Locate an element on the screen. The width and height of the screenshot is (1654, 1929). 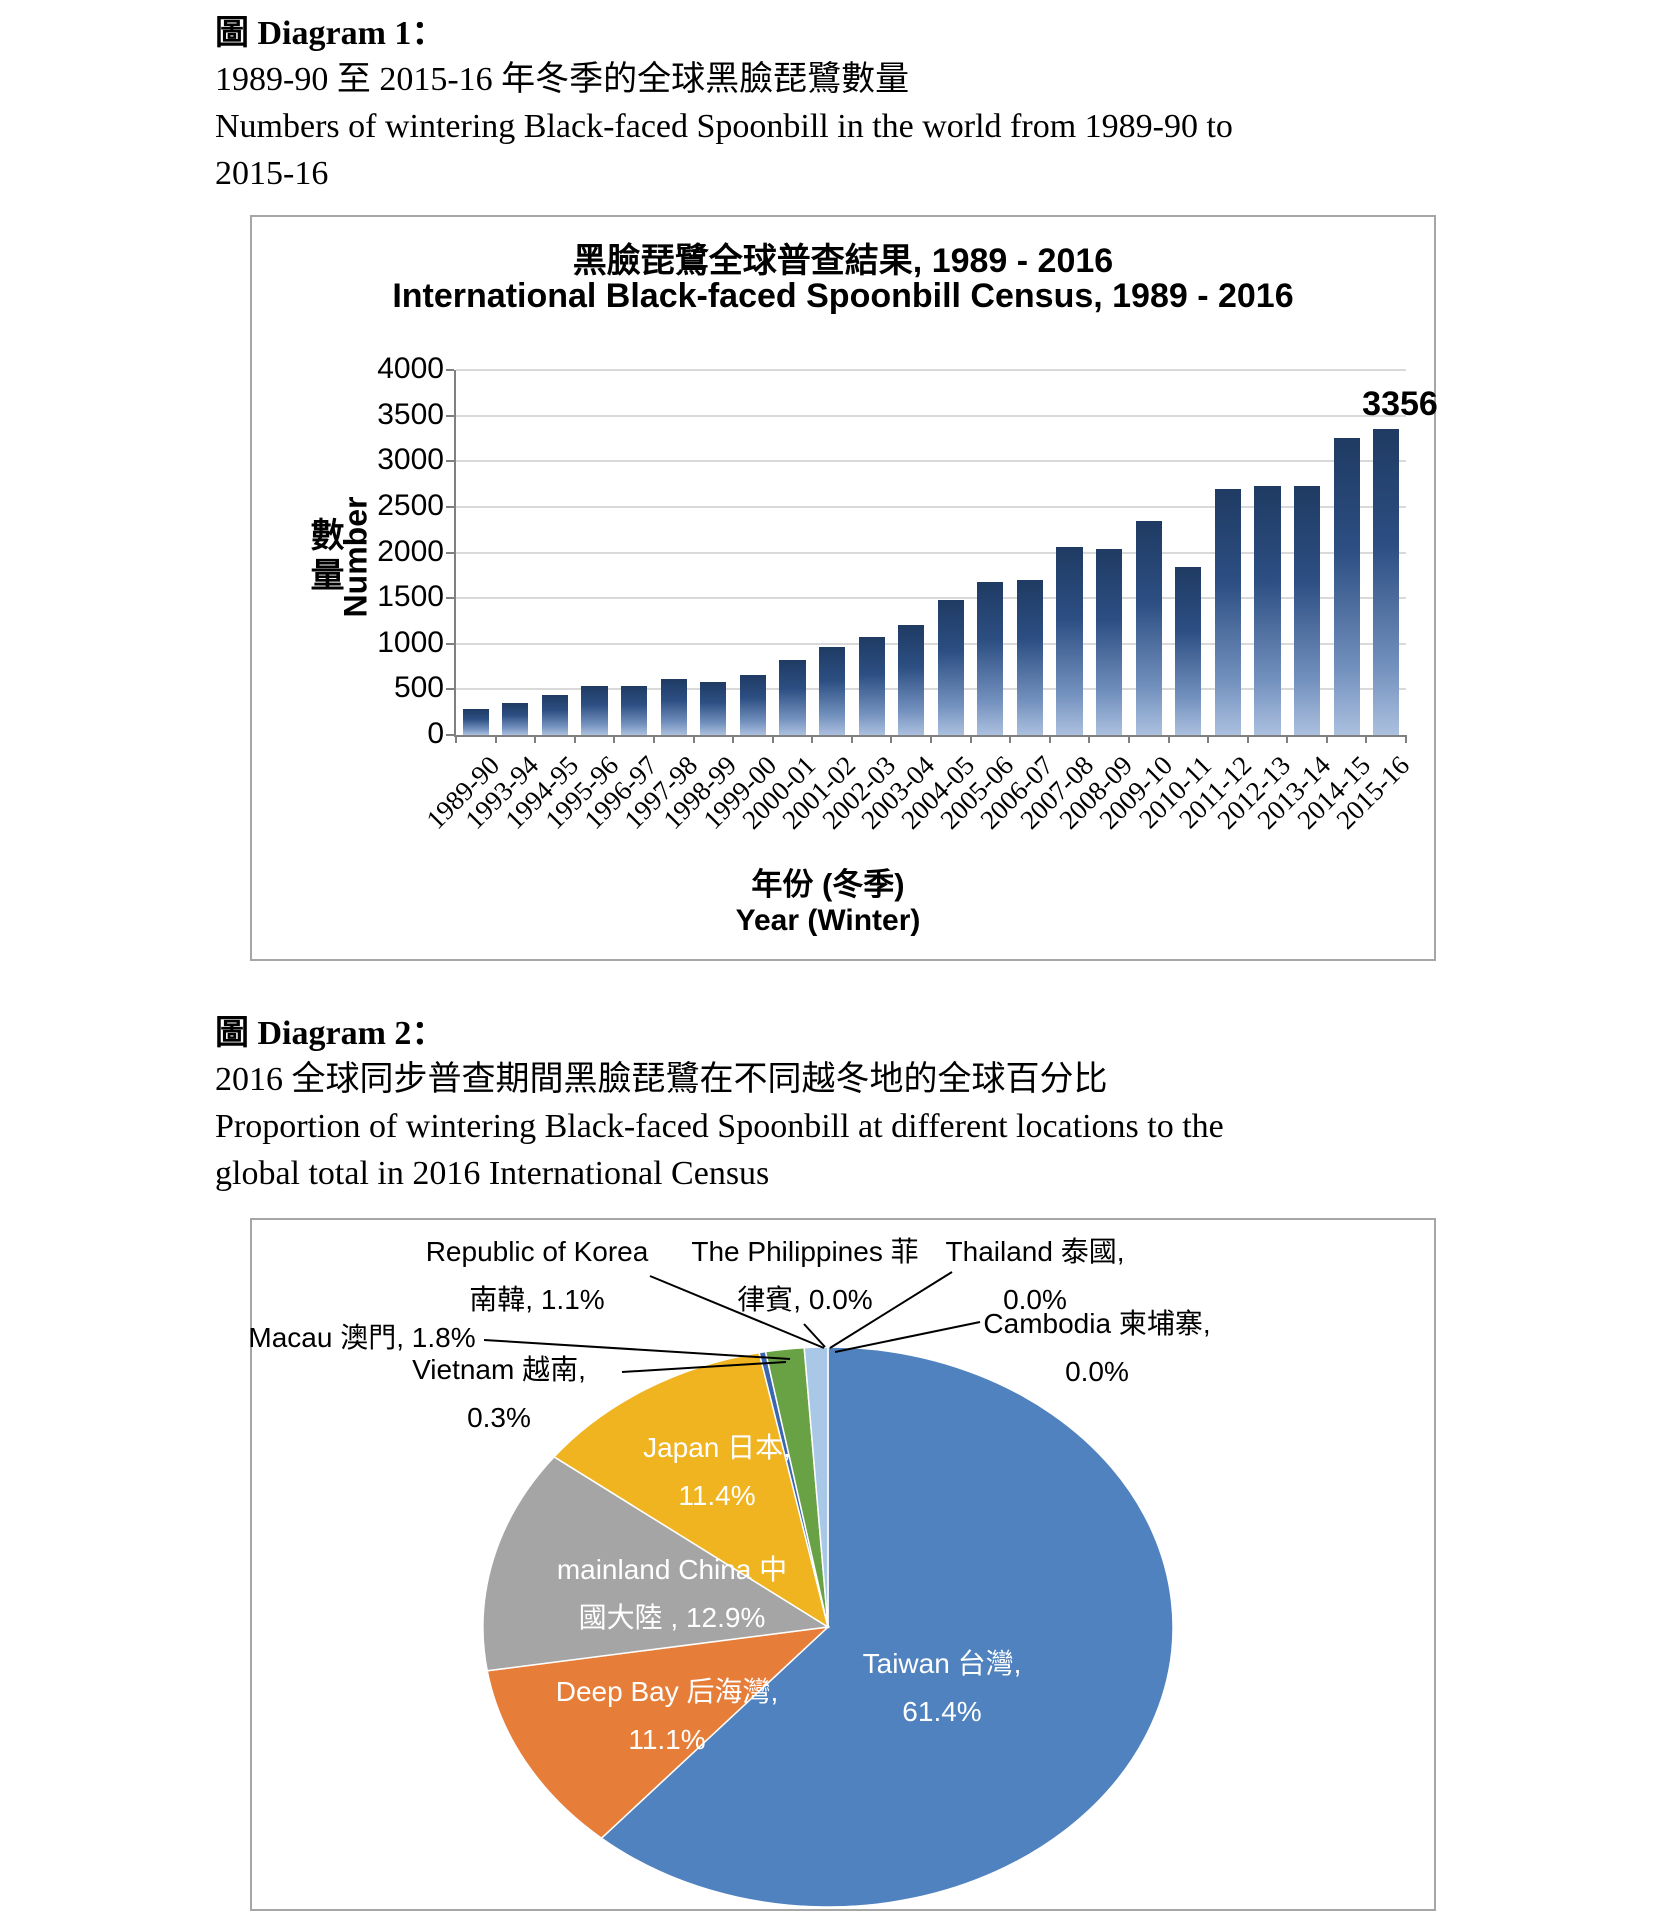
x-axis-title: 年份 (冬季) Year (Winter) is located at coordinates (828, 898).